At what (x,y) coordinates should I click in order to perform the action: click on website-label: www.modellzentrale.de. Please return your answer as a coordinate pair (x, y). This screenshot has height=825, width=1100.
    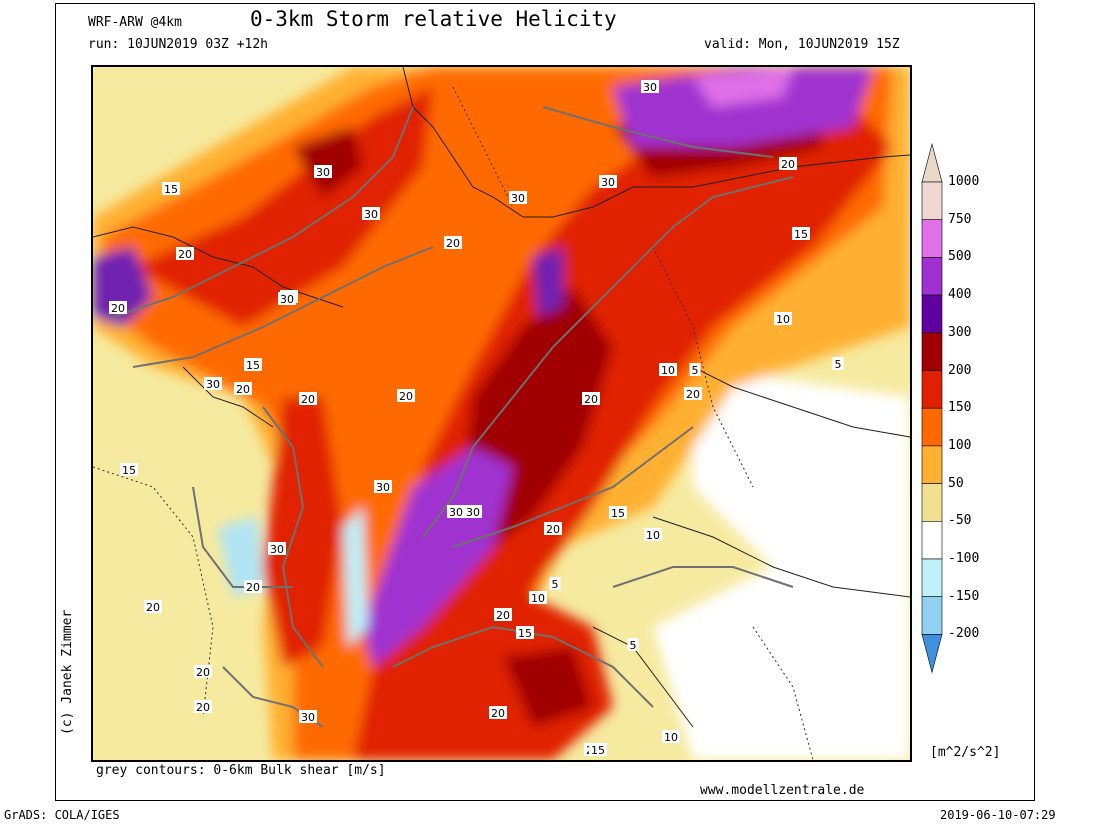
    Looking at the image, I should click on (782, 790).